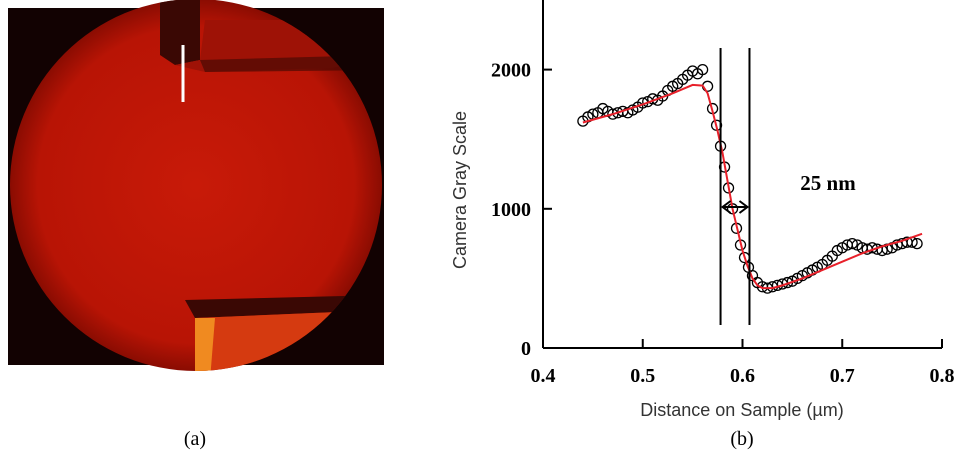  What do you see at coordinates (742, 376) in the screenshot?
I see `x-tick-label: 0.6` at bounding box center [742, 376].